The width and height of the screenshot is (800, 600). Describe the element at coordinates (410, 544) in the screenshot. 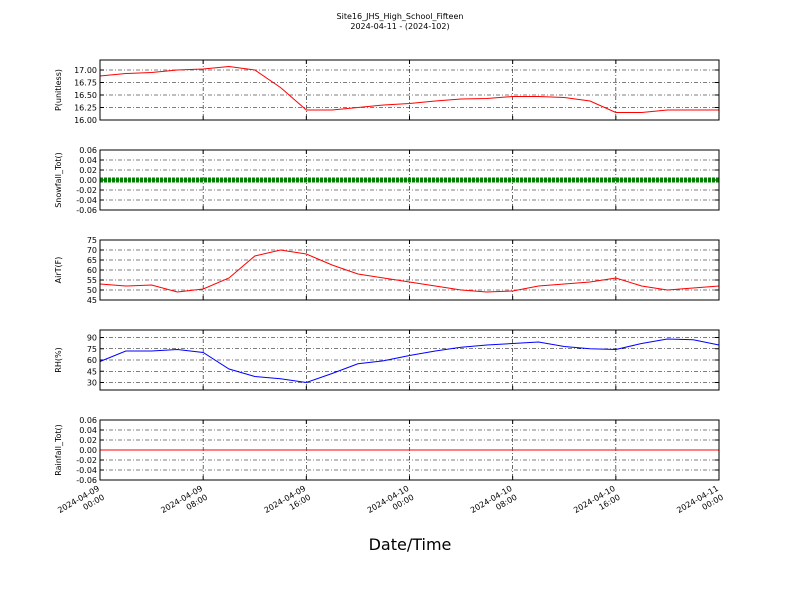

I see `x-axis-label: Date/Time` at that location.